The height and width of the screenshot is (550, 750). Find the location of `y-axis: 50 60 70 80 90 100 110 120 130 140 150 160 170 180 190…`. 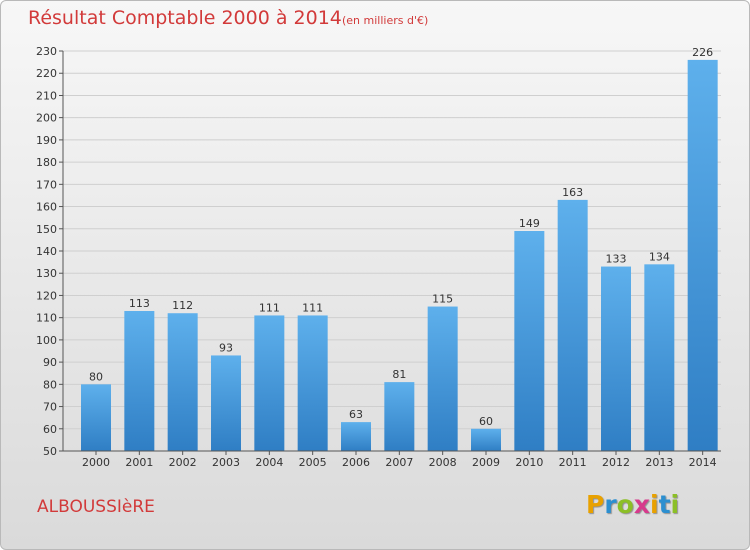

y-axis: 50 60 70 80 90 100 110 120 130 140 150 160 170 180 190… is located at coordinates (50, 251).